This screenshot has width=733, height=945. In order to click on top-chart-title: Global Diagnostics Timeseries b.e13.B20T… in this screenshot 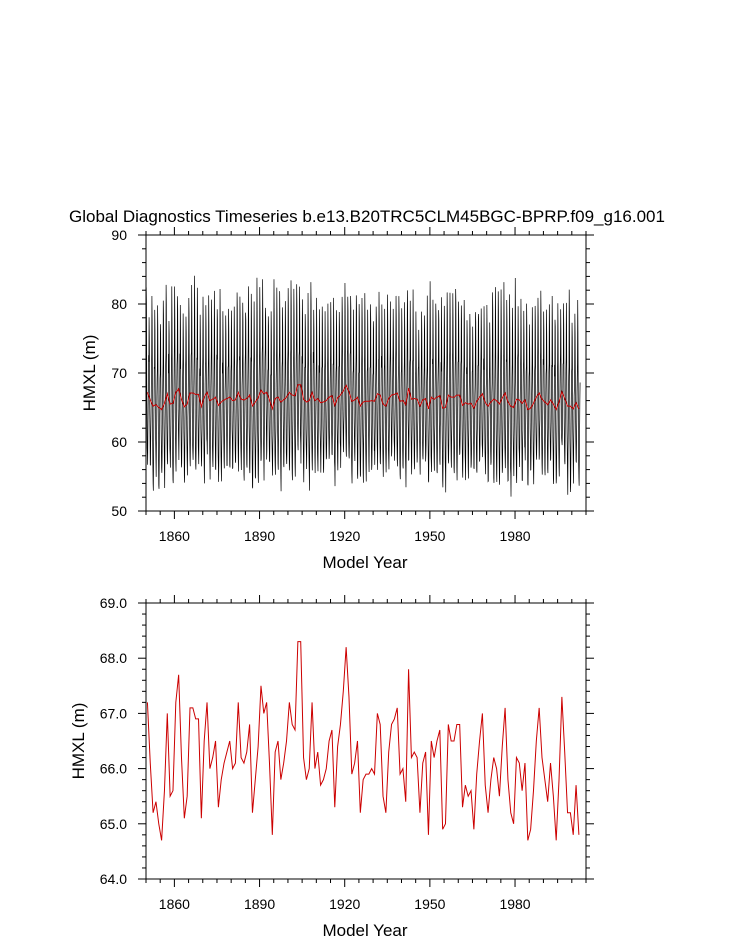, I will do `click(367, 216)`.